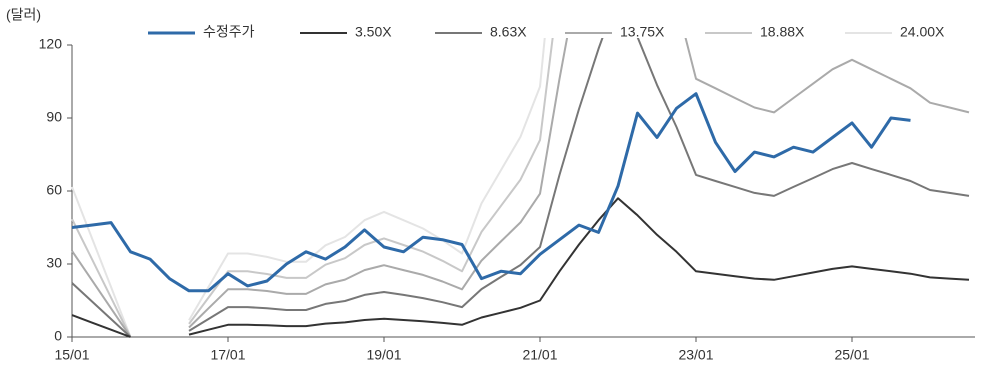 The height and width of the screenshot is (378, 983). What do you see at coordinates (851, 355) in the screenshot?
I see `x-tick-label: 25/01` at bounding box center [851, 355].